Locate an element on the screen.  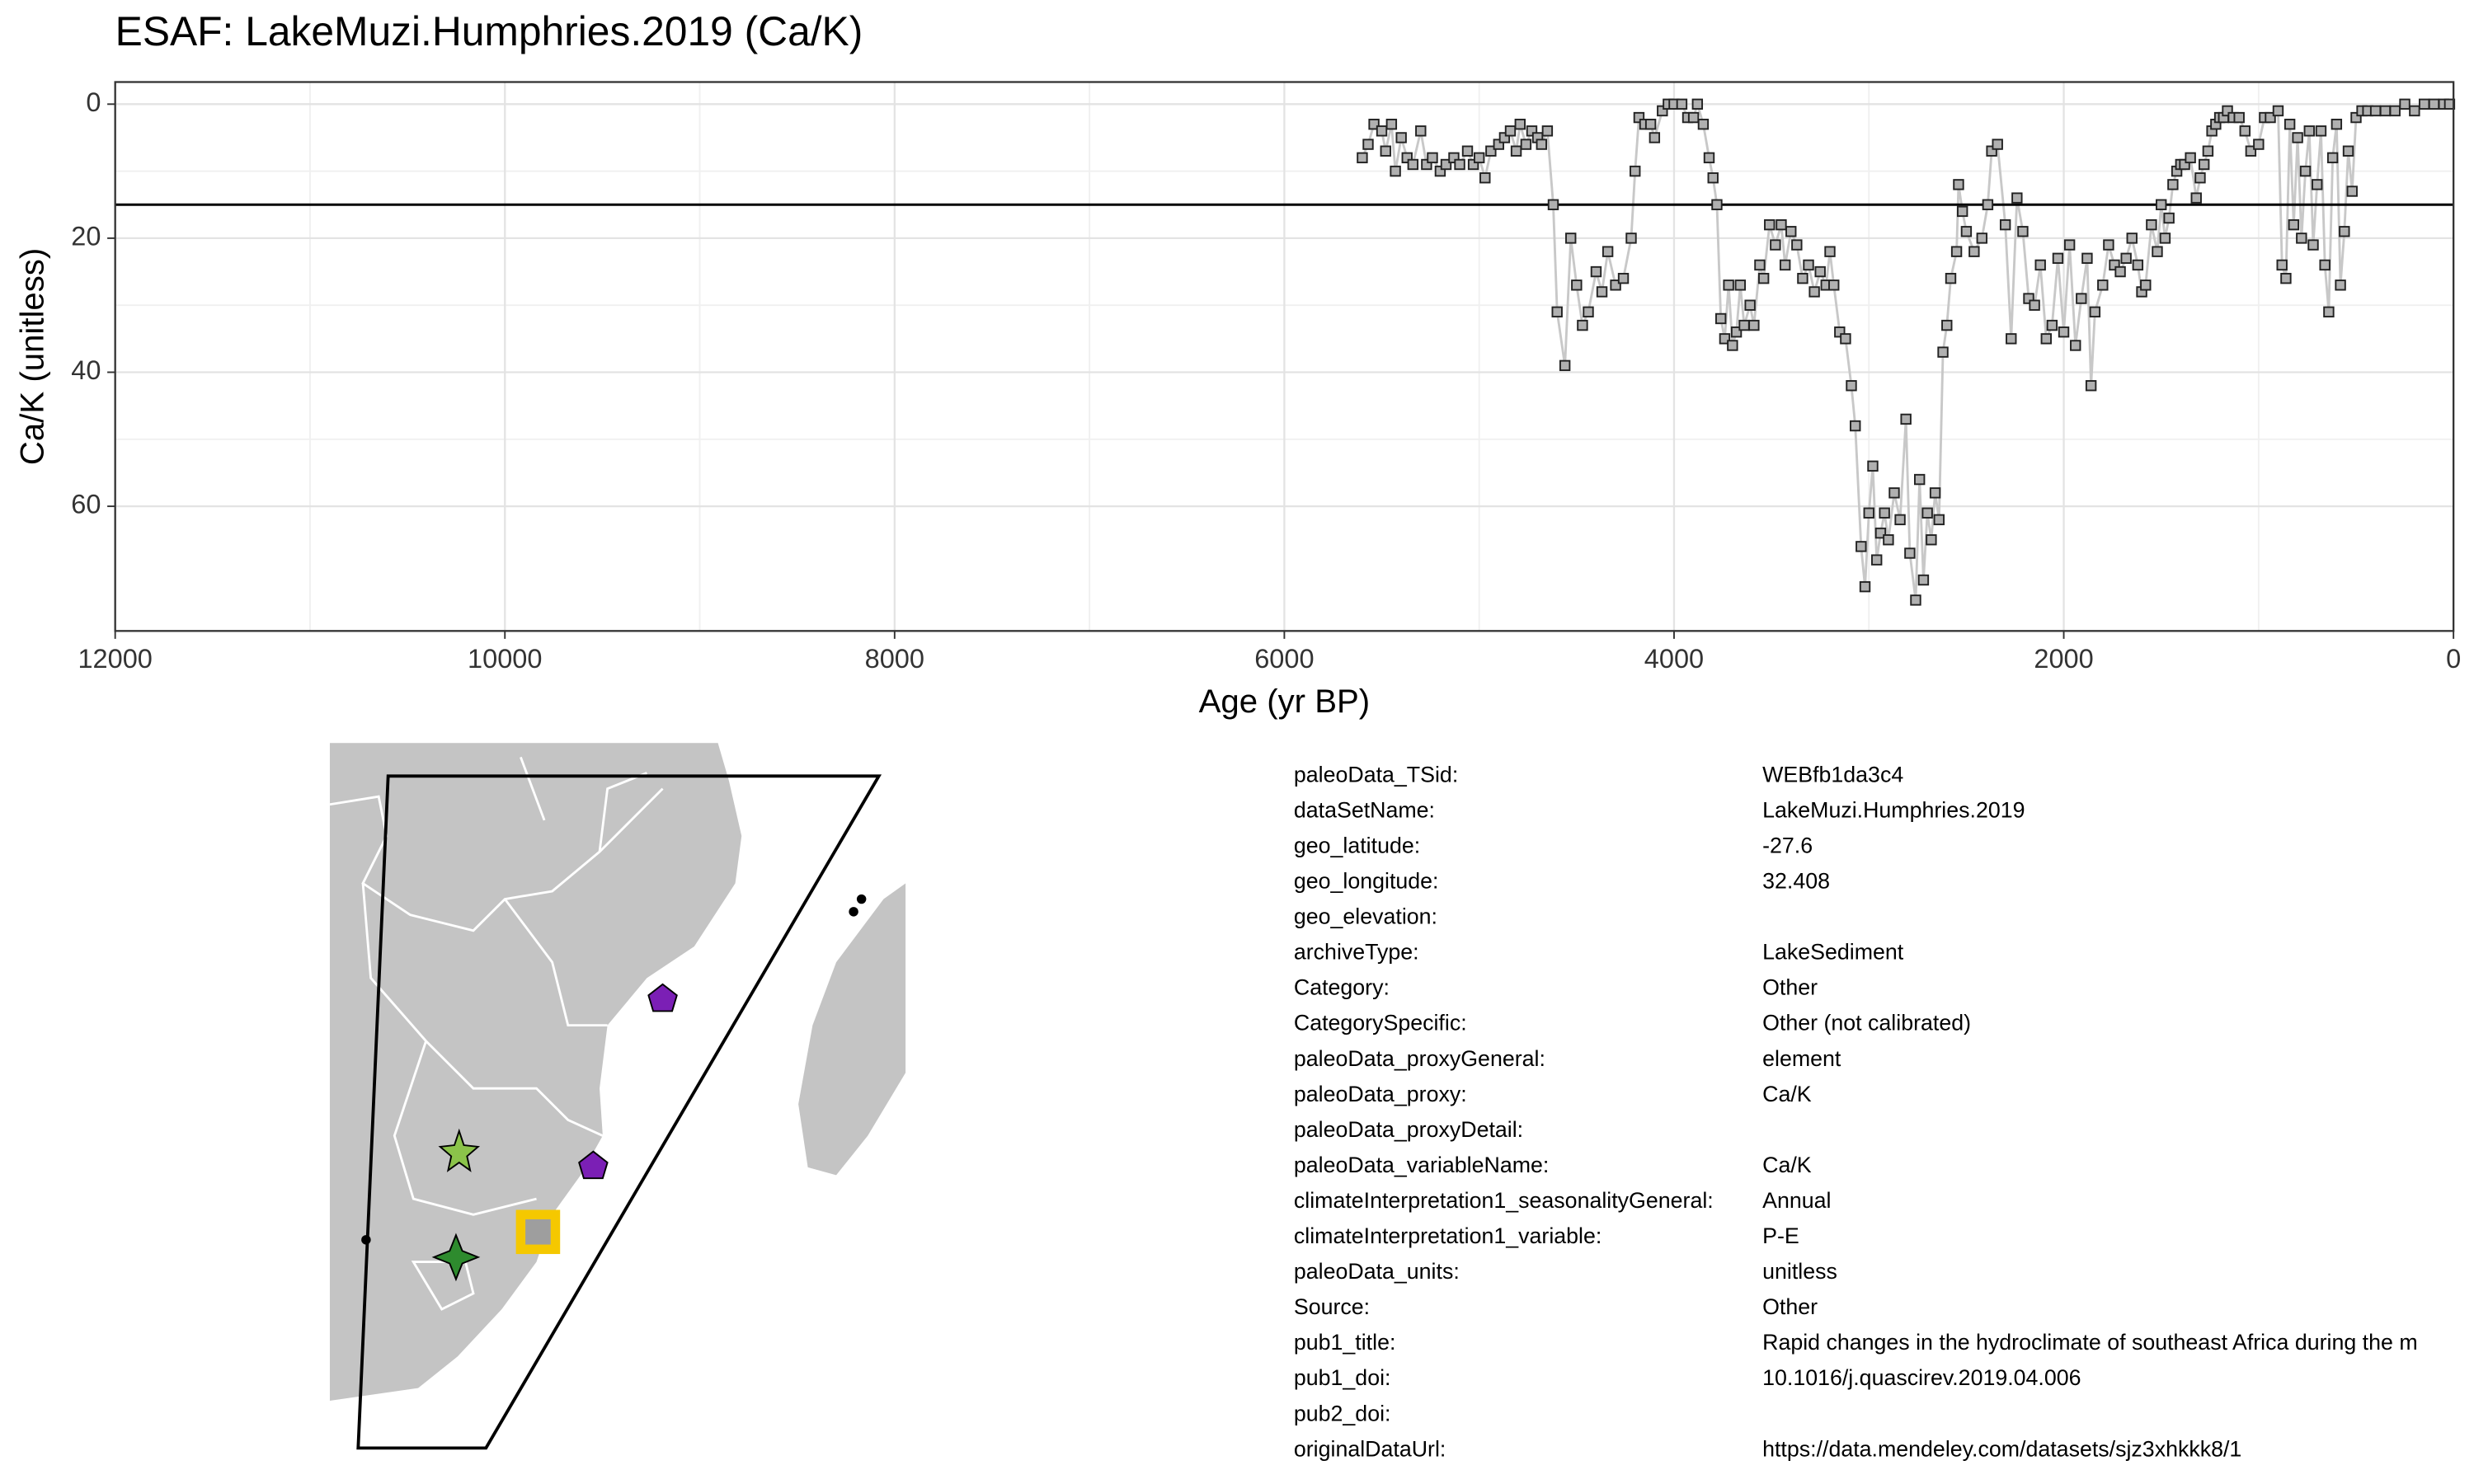
meta-key: paleoData_proxy: is located at coordinates (1380, 1094).